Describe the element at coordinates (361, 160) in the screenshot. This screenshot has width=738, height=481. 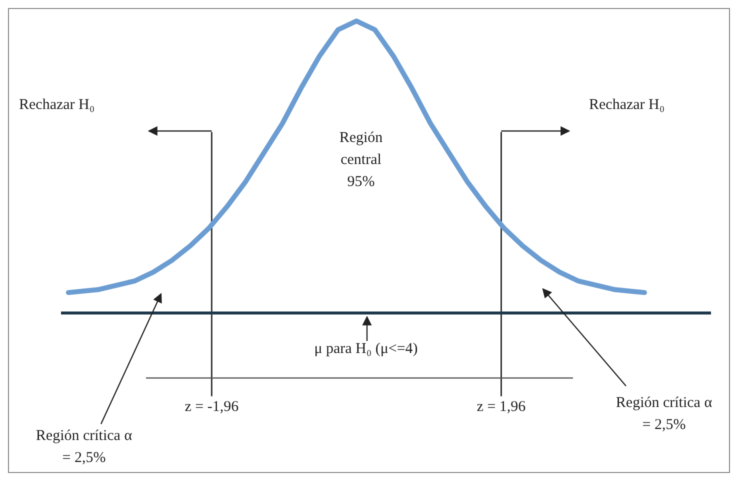
I see `annotation: Región central 95%` at that location.